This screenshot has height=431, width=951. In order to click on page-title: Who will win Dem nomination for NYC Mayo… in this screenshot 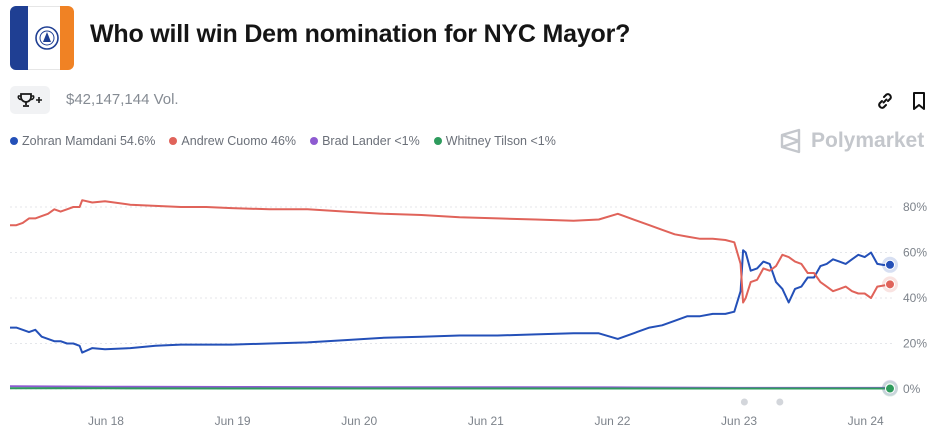, I will do `click(360, 34)`.